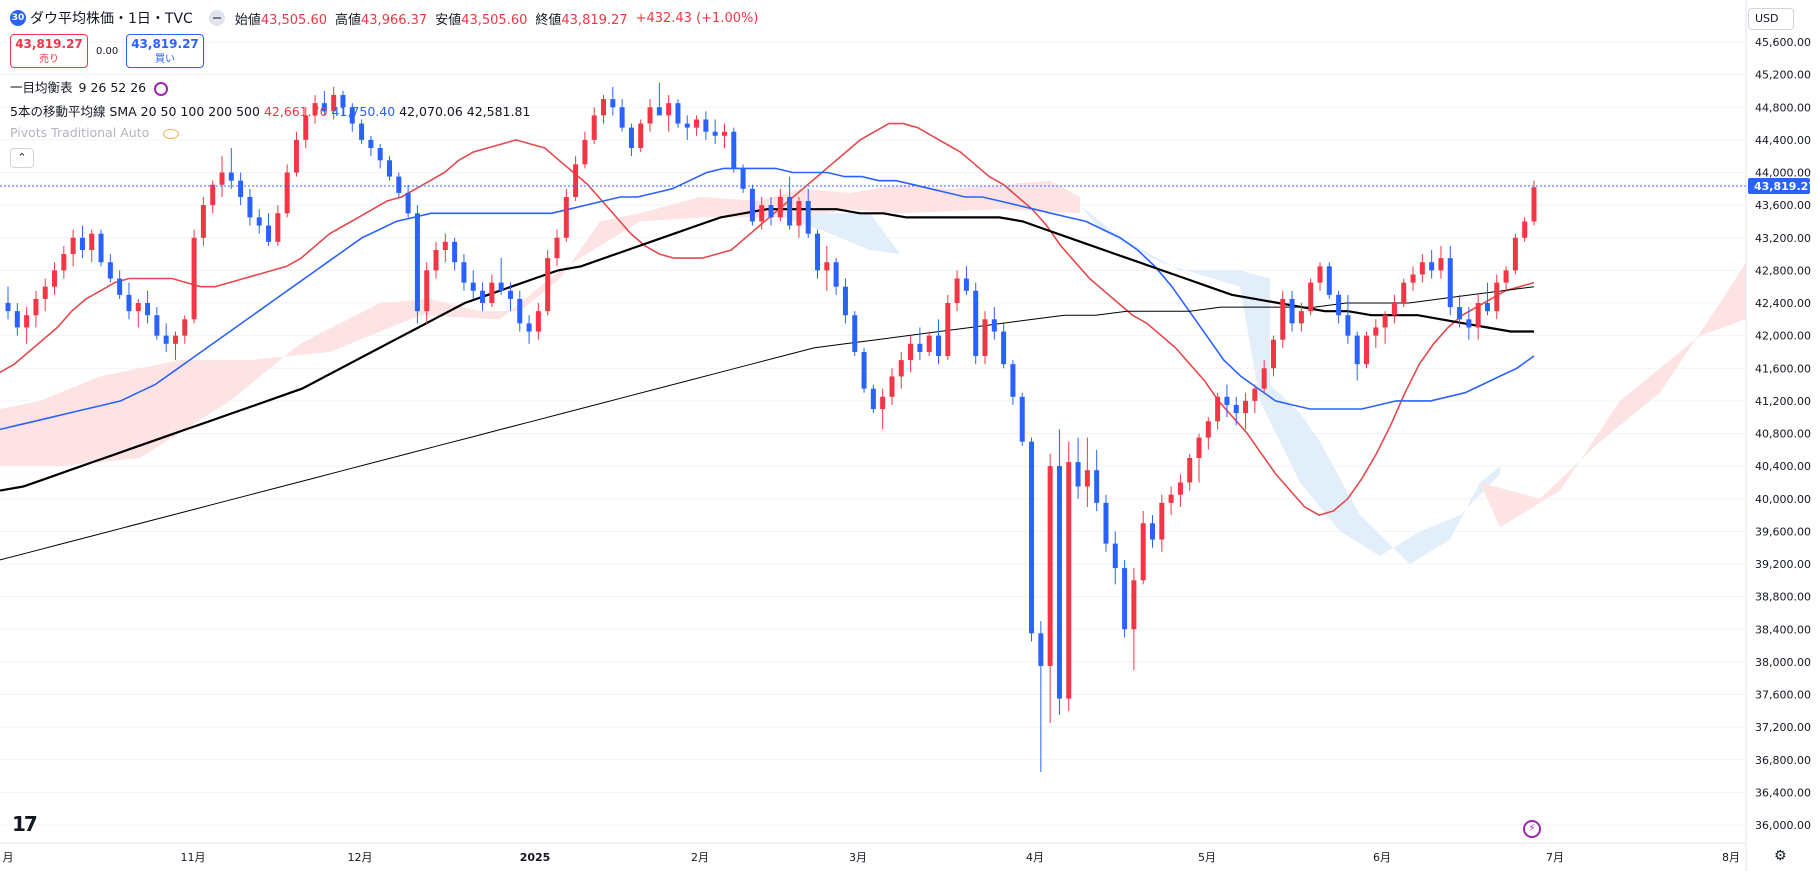  Describe the element at coordinates (1783, 173) in the screenshot. I see `y-tick-label: 44,000.00` at that location.